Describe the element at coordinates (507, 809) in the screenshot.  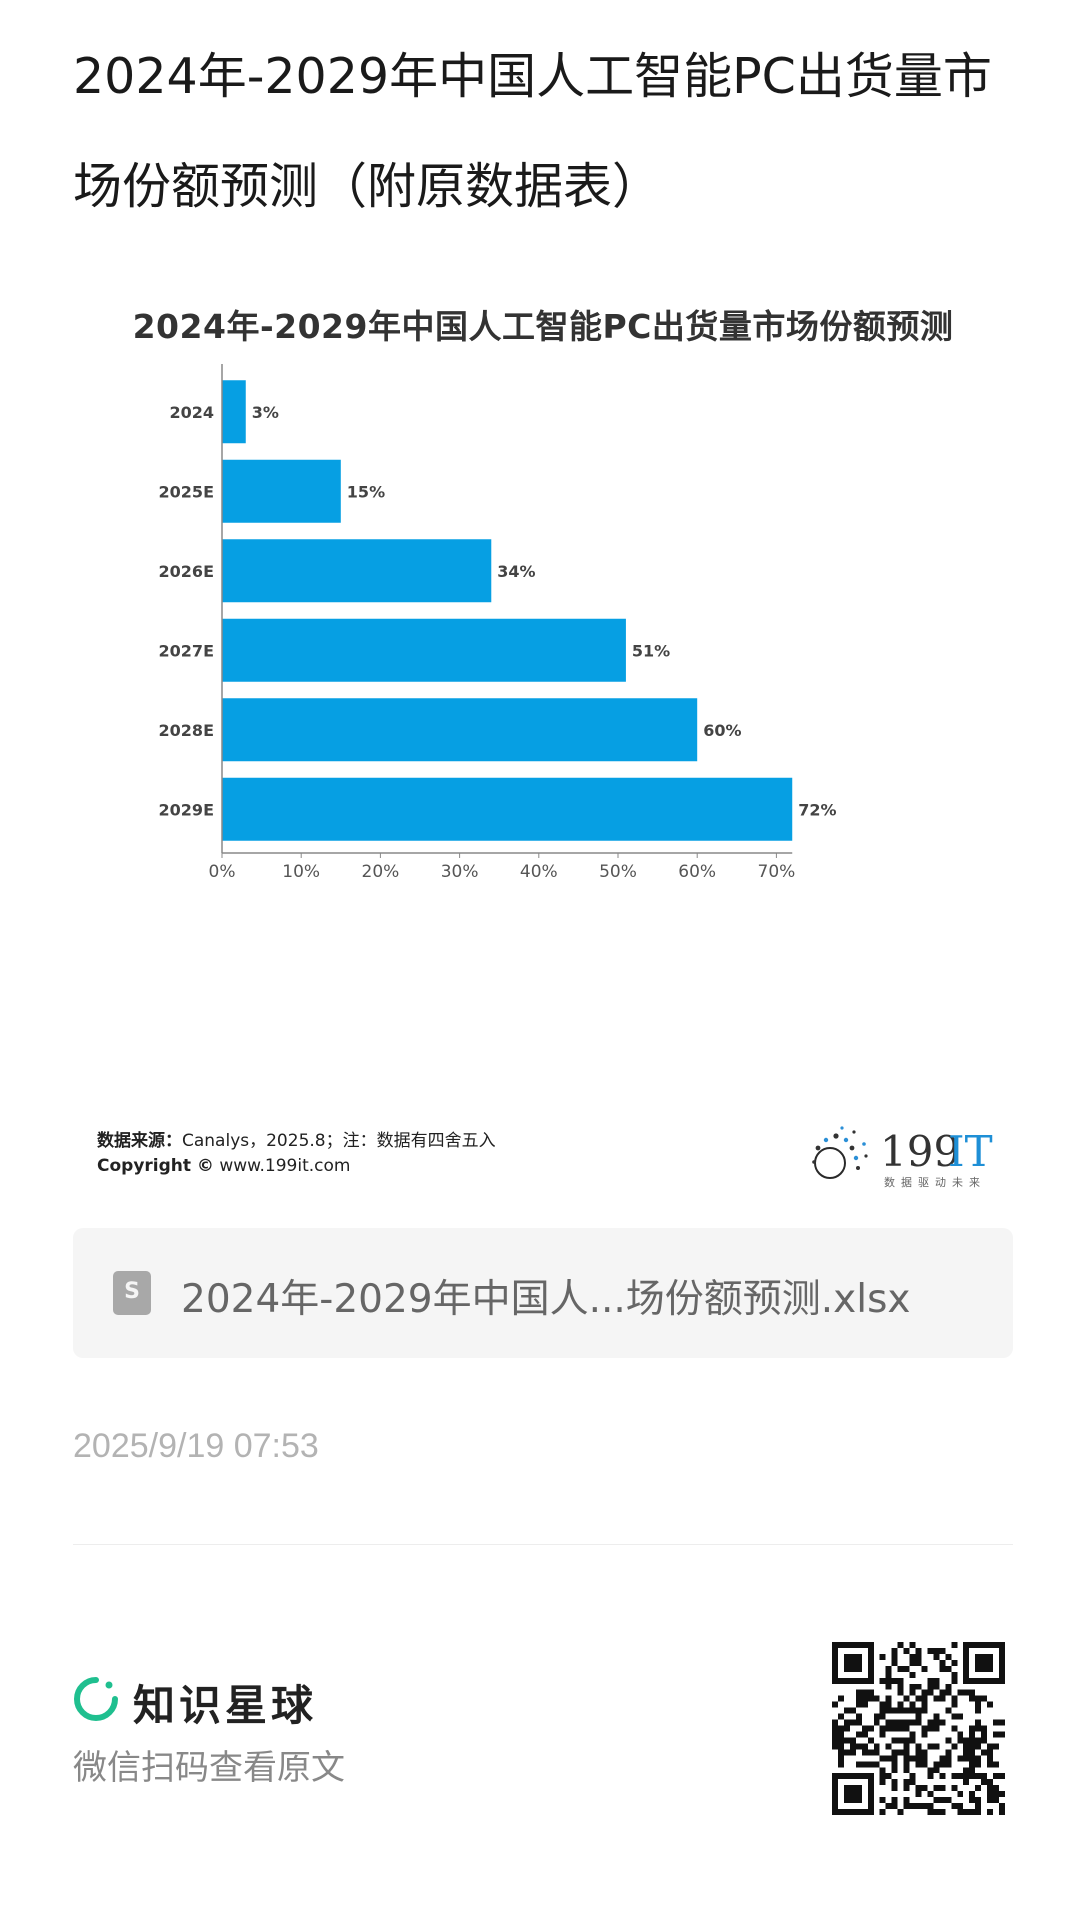
I see `bar-2029E` at that location.